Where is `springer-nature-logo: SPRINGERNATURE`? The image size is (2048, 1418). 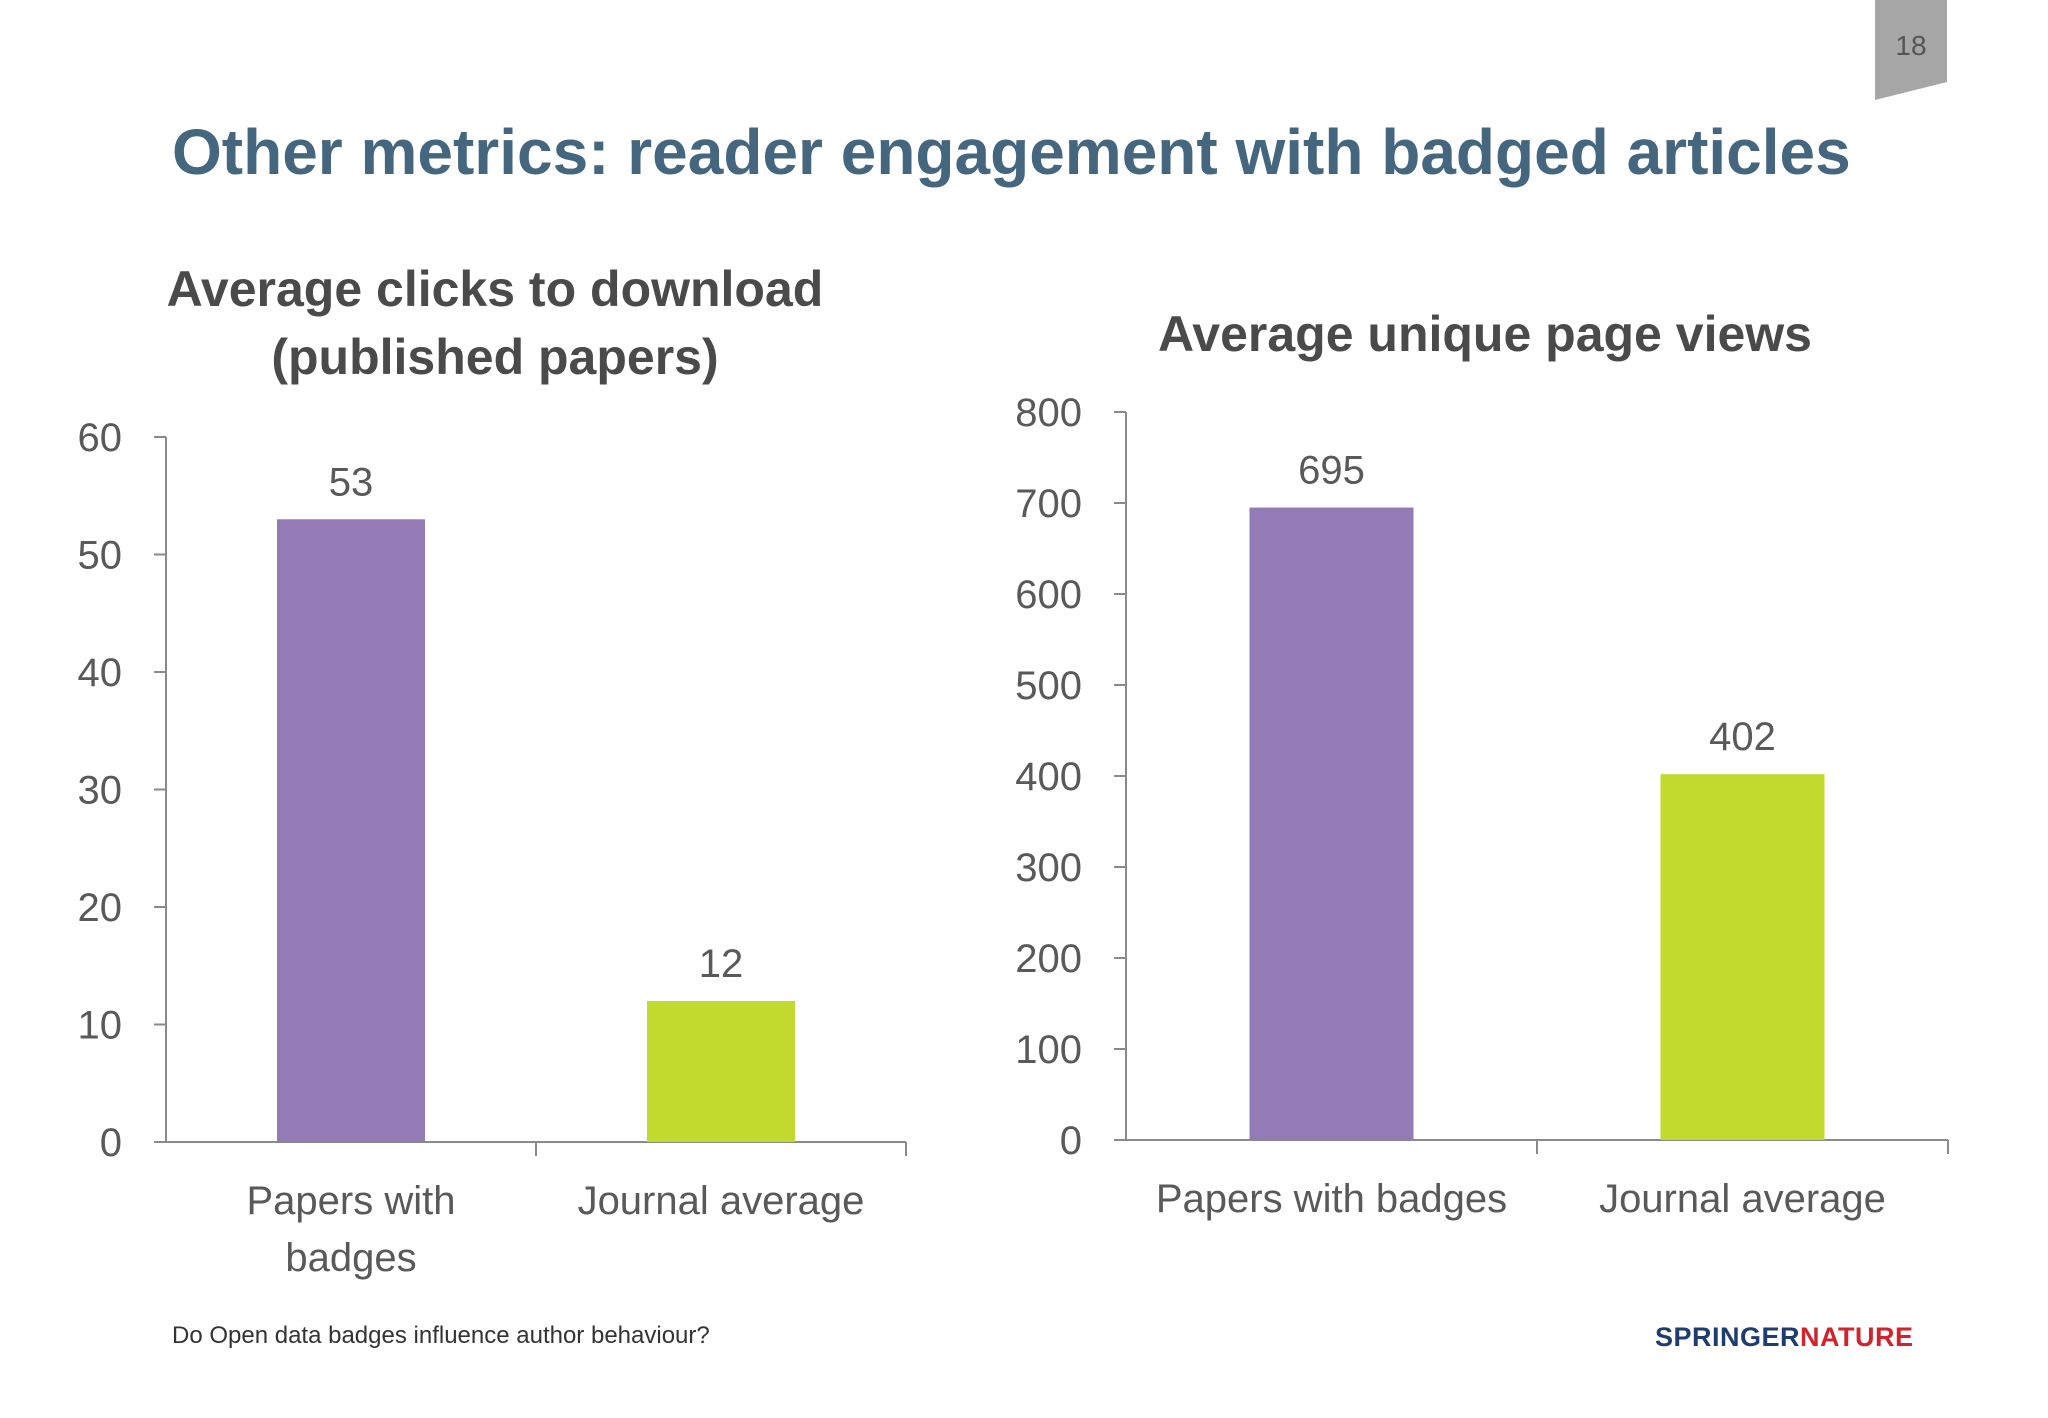
springer-nature-logo: SPRINGERNATURE is located at coordinates (1784, 1337).